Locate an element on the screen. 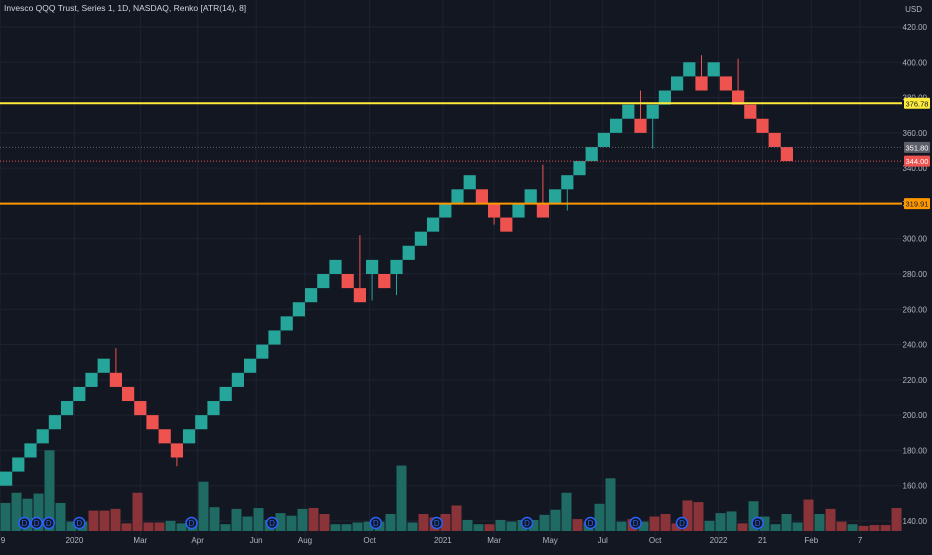 The image size is (932, 555). x-axis-tick-label: Oct is located at coordinates (369, 540).